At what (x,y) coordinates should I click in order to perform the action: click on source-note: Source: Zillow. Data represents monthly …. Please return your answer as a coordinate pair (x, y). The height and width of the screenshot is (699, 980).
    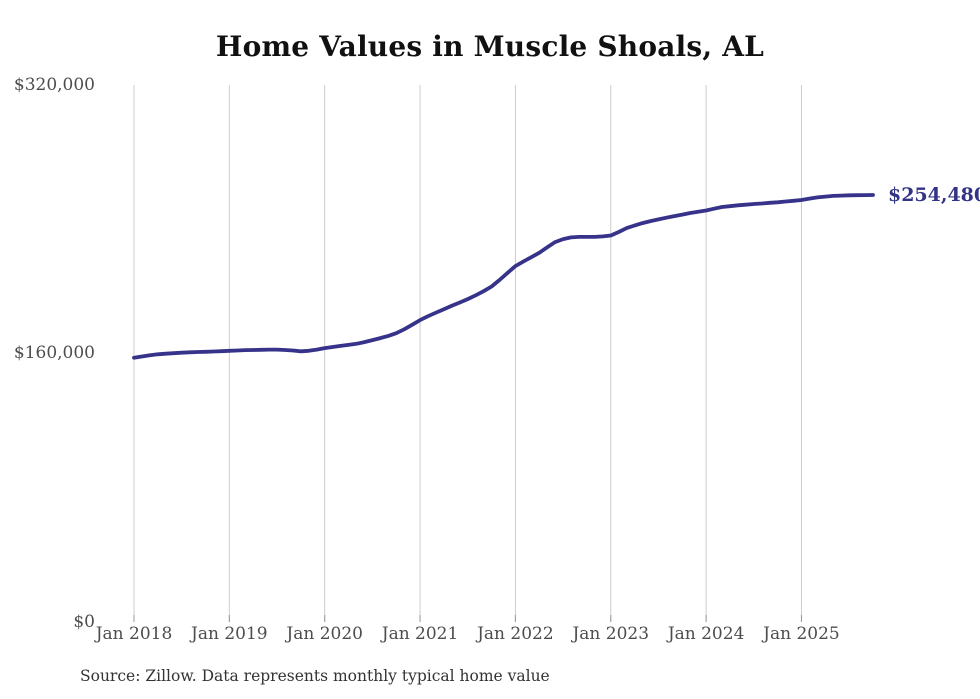
    Looking at the image, I should click on (315, 676).